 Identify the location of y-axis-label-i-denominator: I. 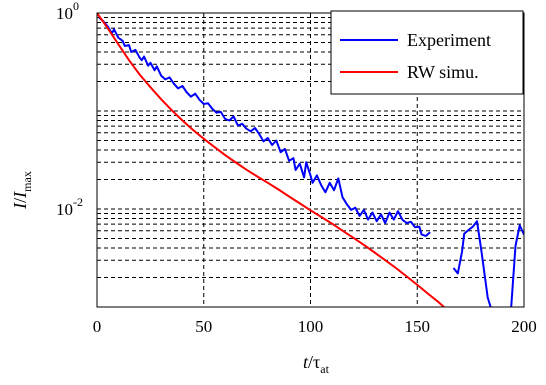
(20, 195).